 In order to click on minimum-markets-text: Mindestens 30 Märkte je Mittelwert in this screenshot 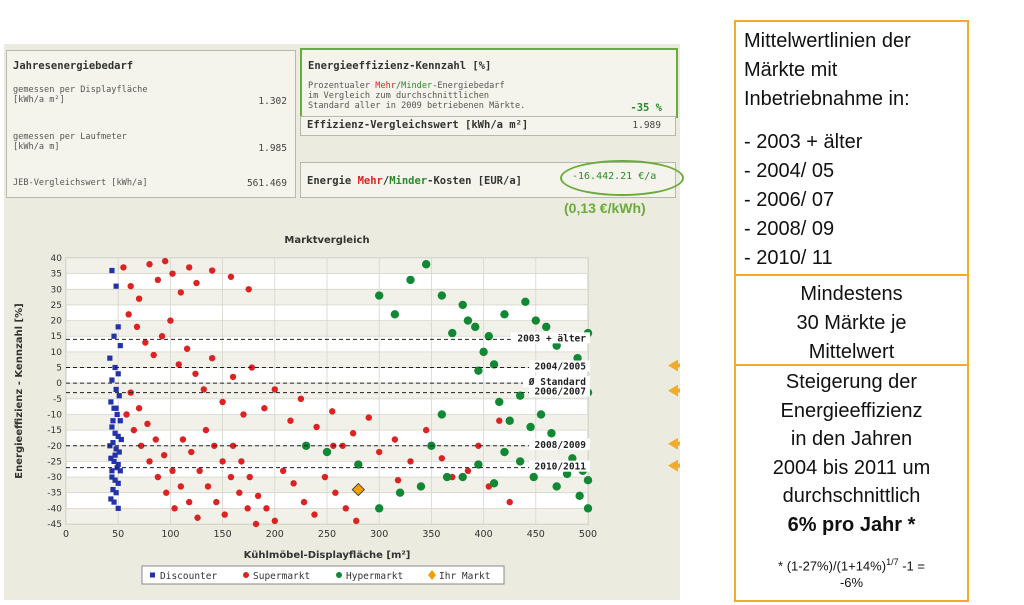, I will do `click(851, 321)`.